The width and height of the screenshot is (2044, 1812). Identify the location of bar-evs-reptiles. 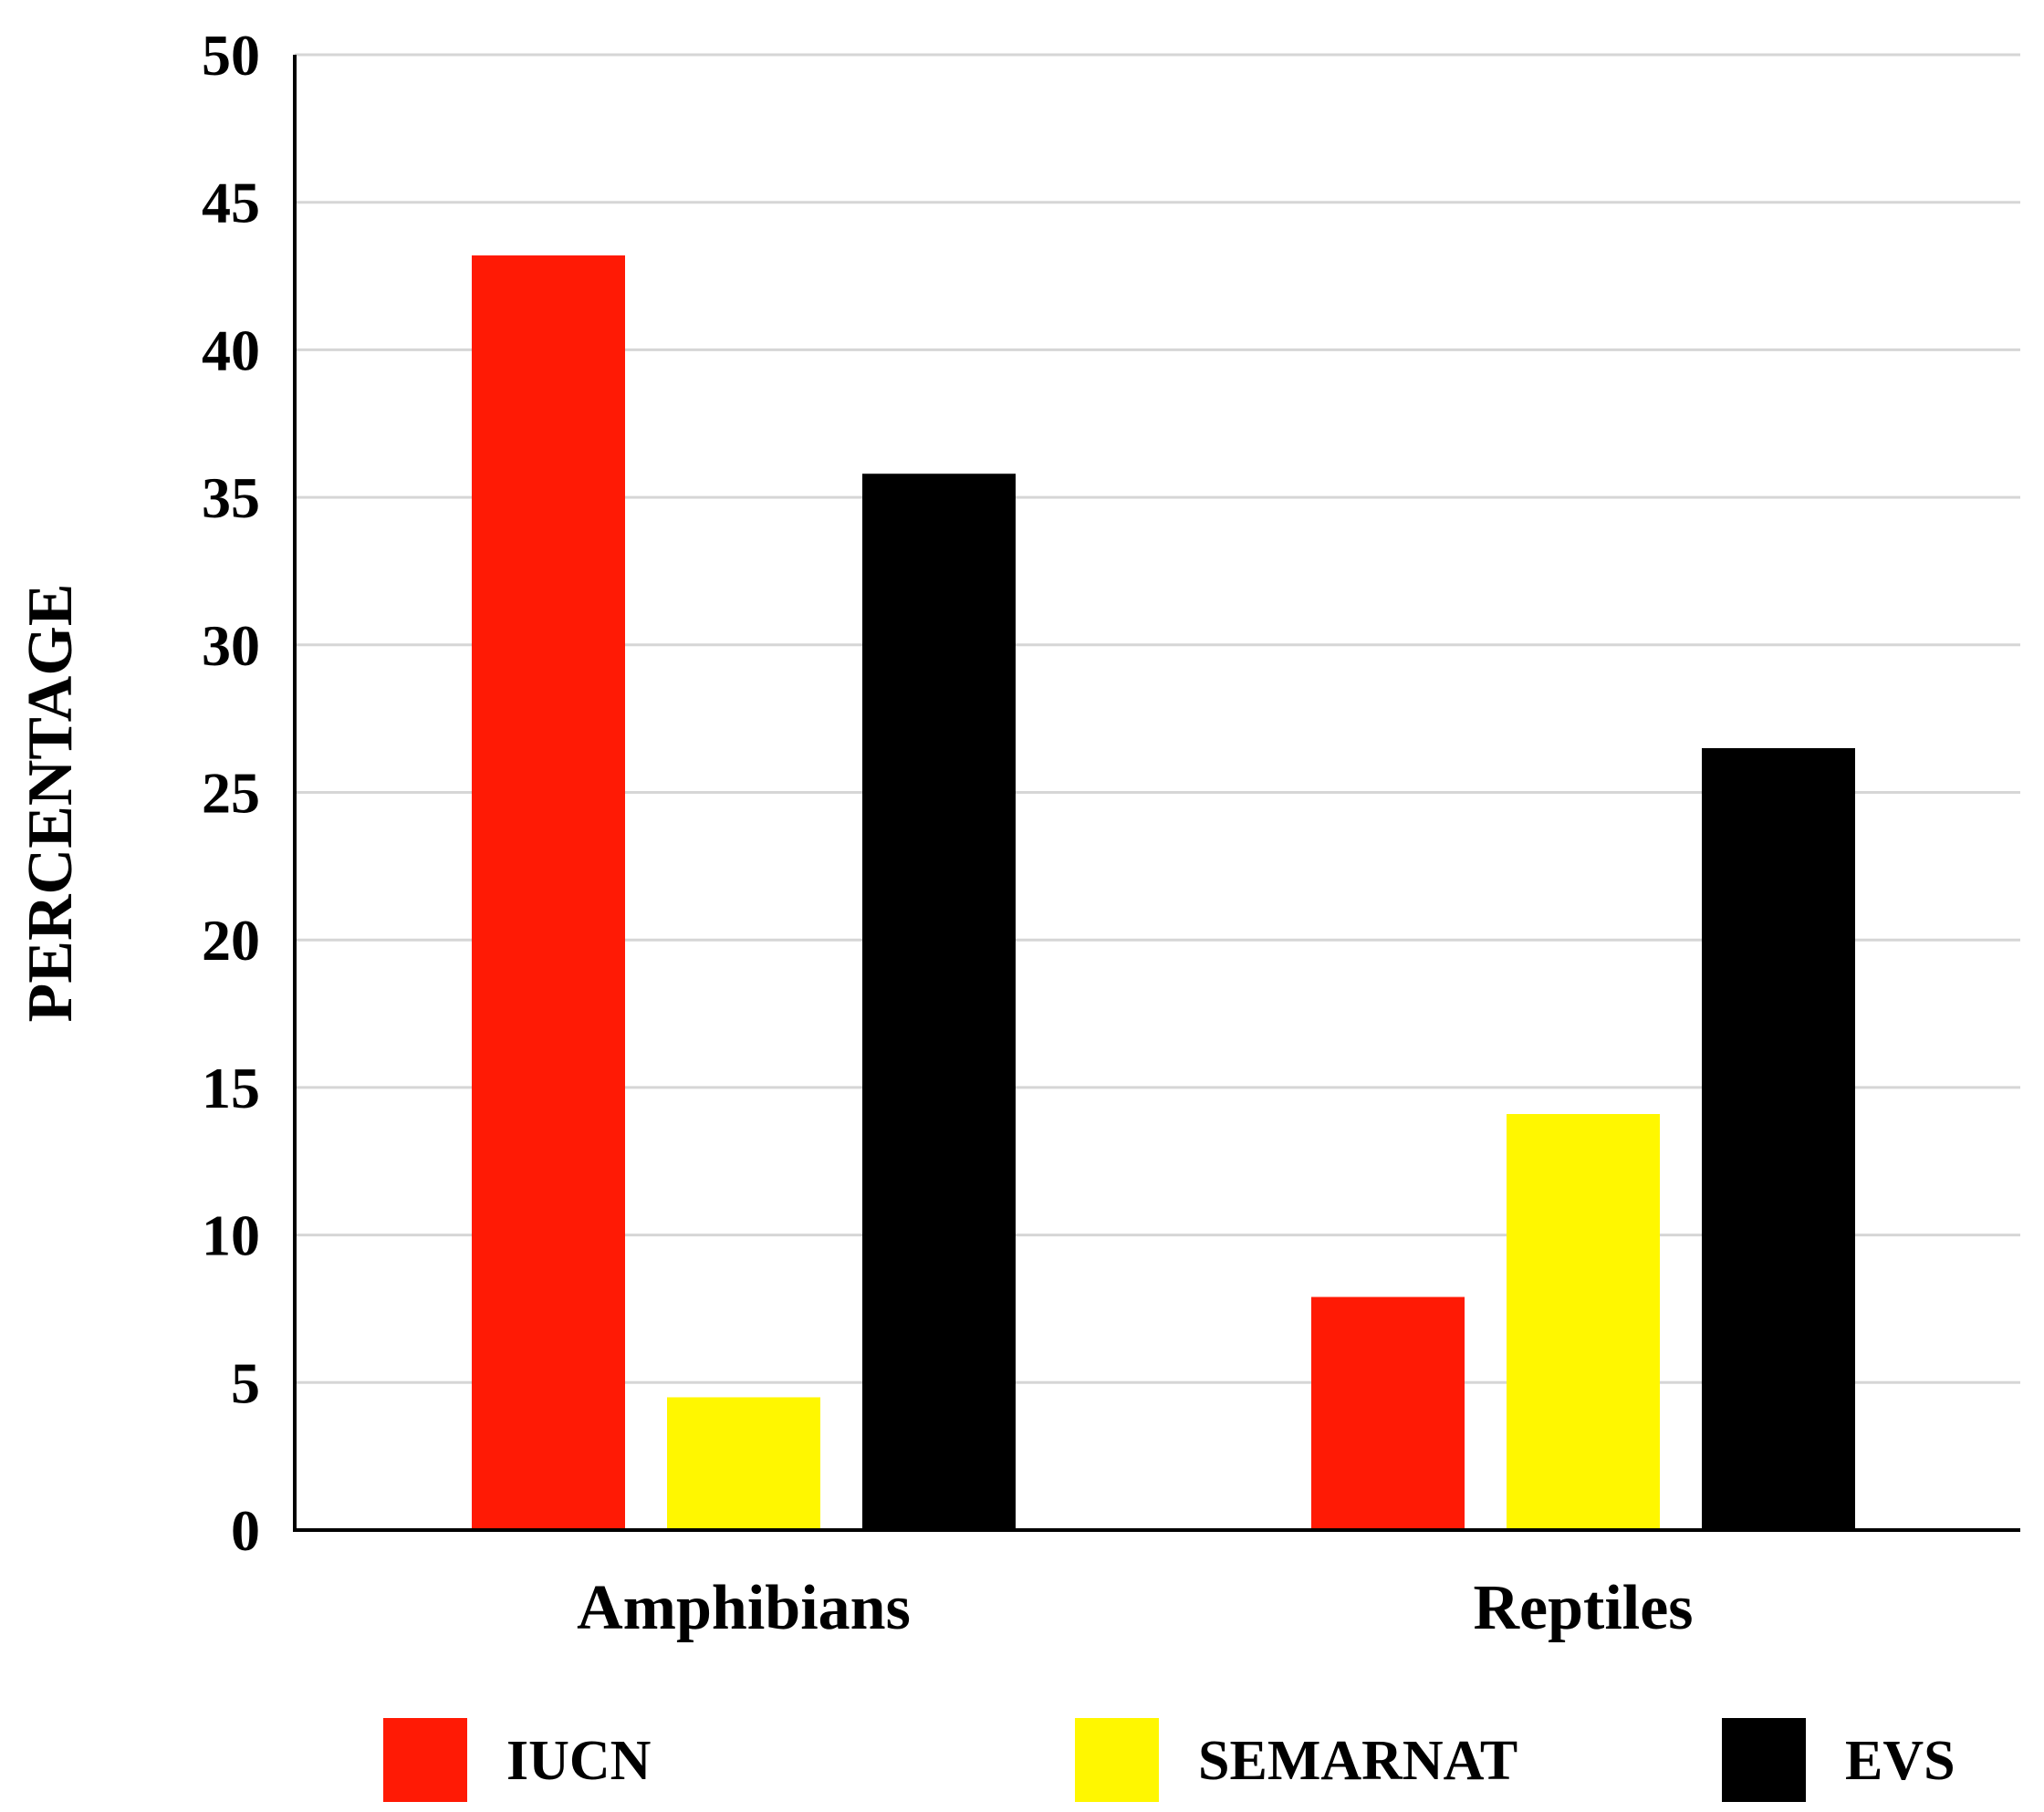
(1778, 1138).